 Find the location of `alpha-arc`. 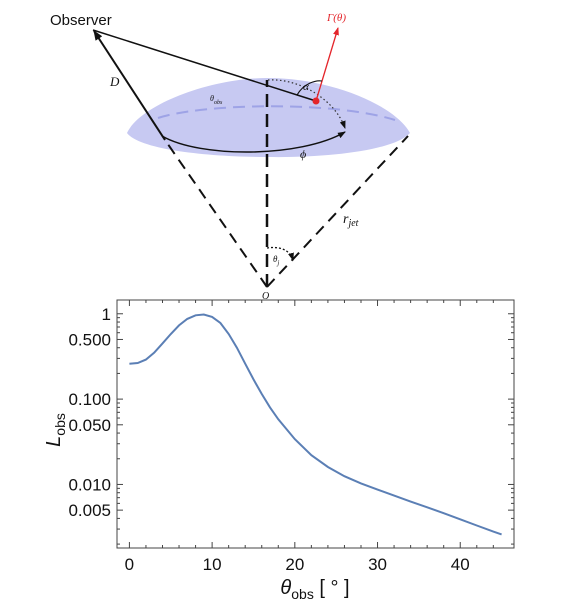

alpha-arc is located at coordinates (309, 88).